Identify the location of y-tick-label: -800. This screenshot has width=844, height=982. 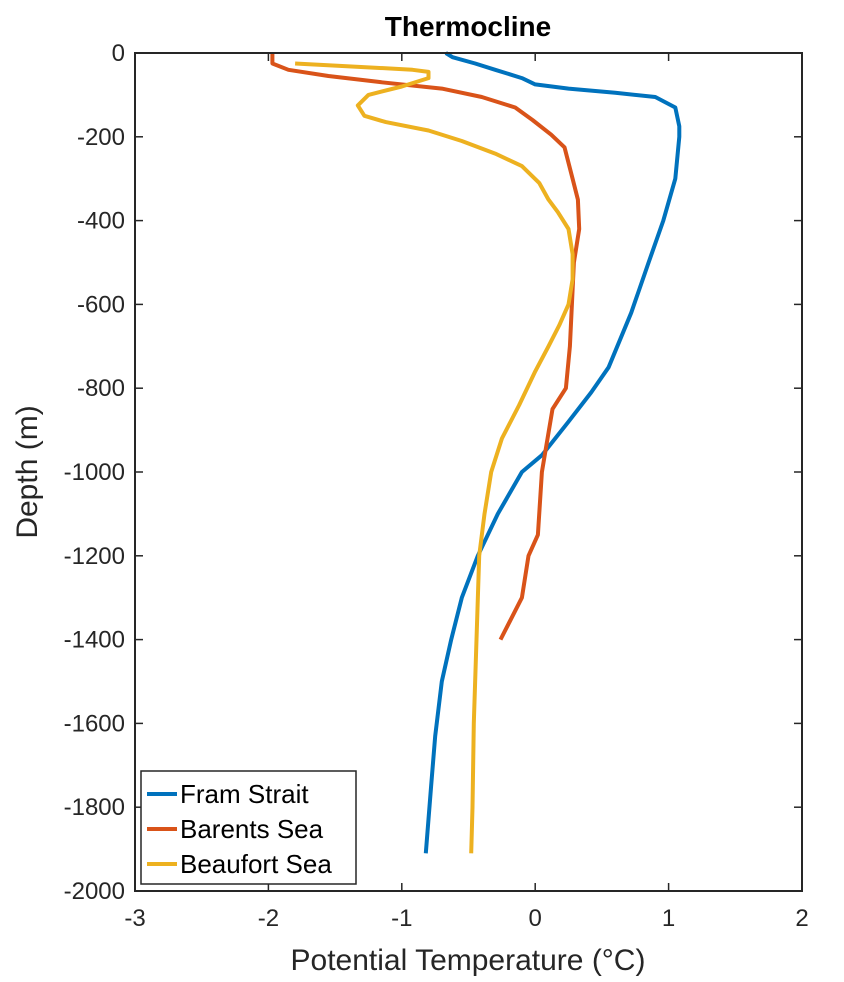
(101, 388).